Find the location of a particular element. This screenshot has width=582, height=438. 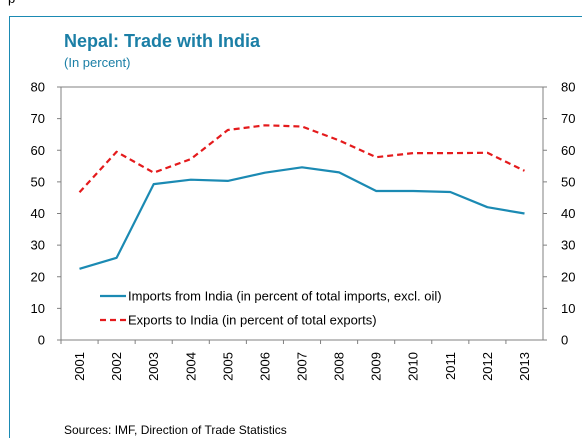

y-tick-label-right: 60 is located at coordinates (568, 150).